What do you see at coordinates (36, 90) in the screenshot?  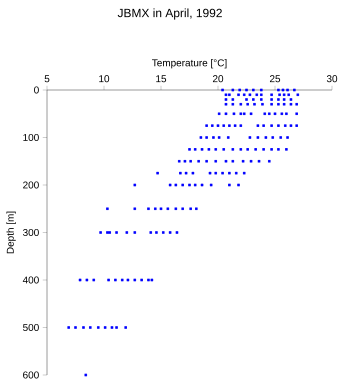 I see `y-tick-label: 0` at bounding box center [36, 90].